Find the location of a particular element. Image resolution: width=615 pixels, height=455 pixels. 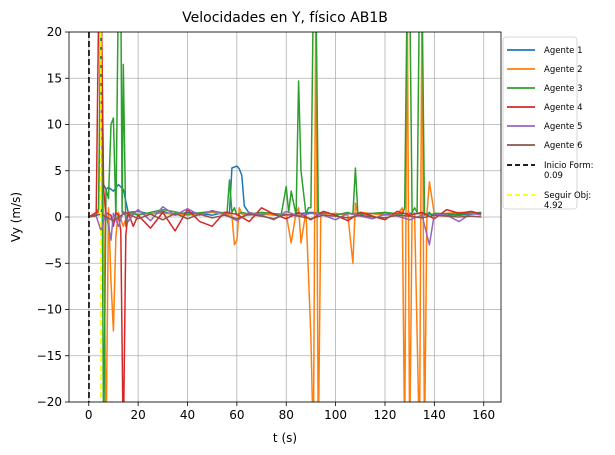

legend-label: Seguir Obj: is located at coordinates (567, 196).